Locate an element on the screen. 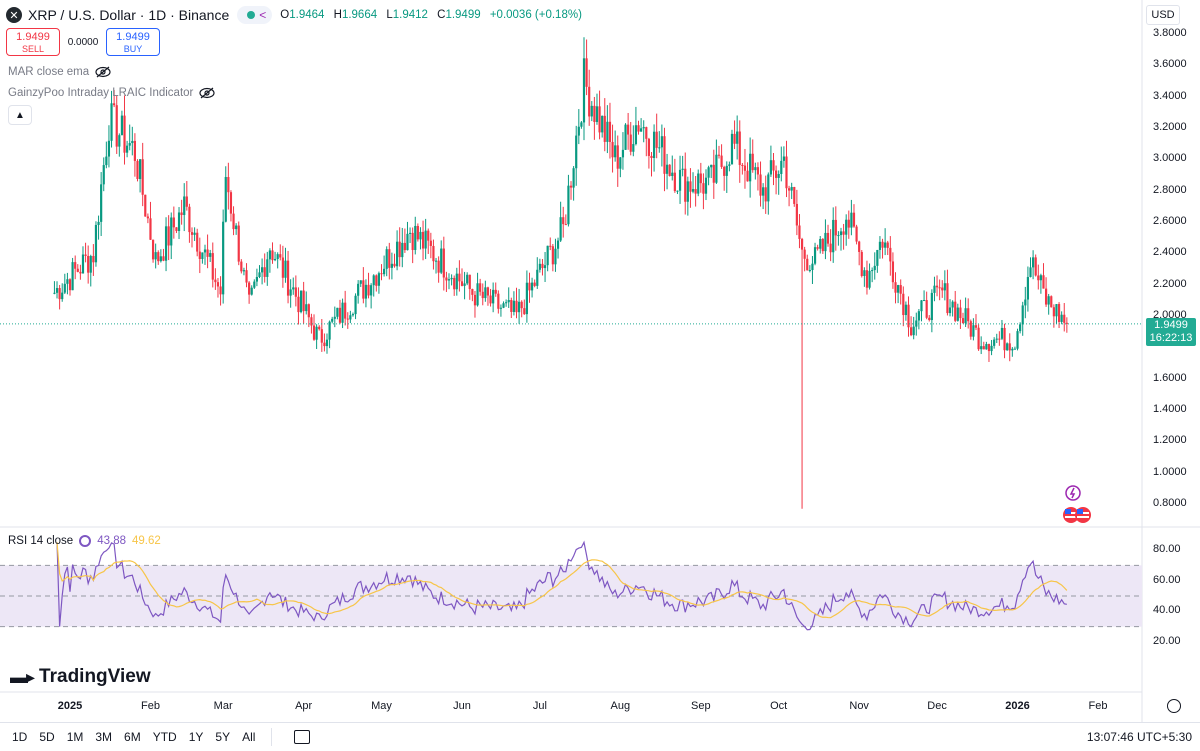 Image resolution: width=1200 pixels, height=751 pixels. calendar-icon is located at coordinates (302, 737).